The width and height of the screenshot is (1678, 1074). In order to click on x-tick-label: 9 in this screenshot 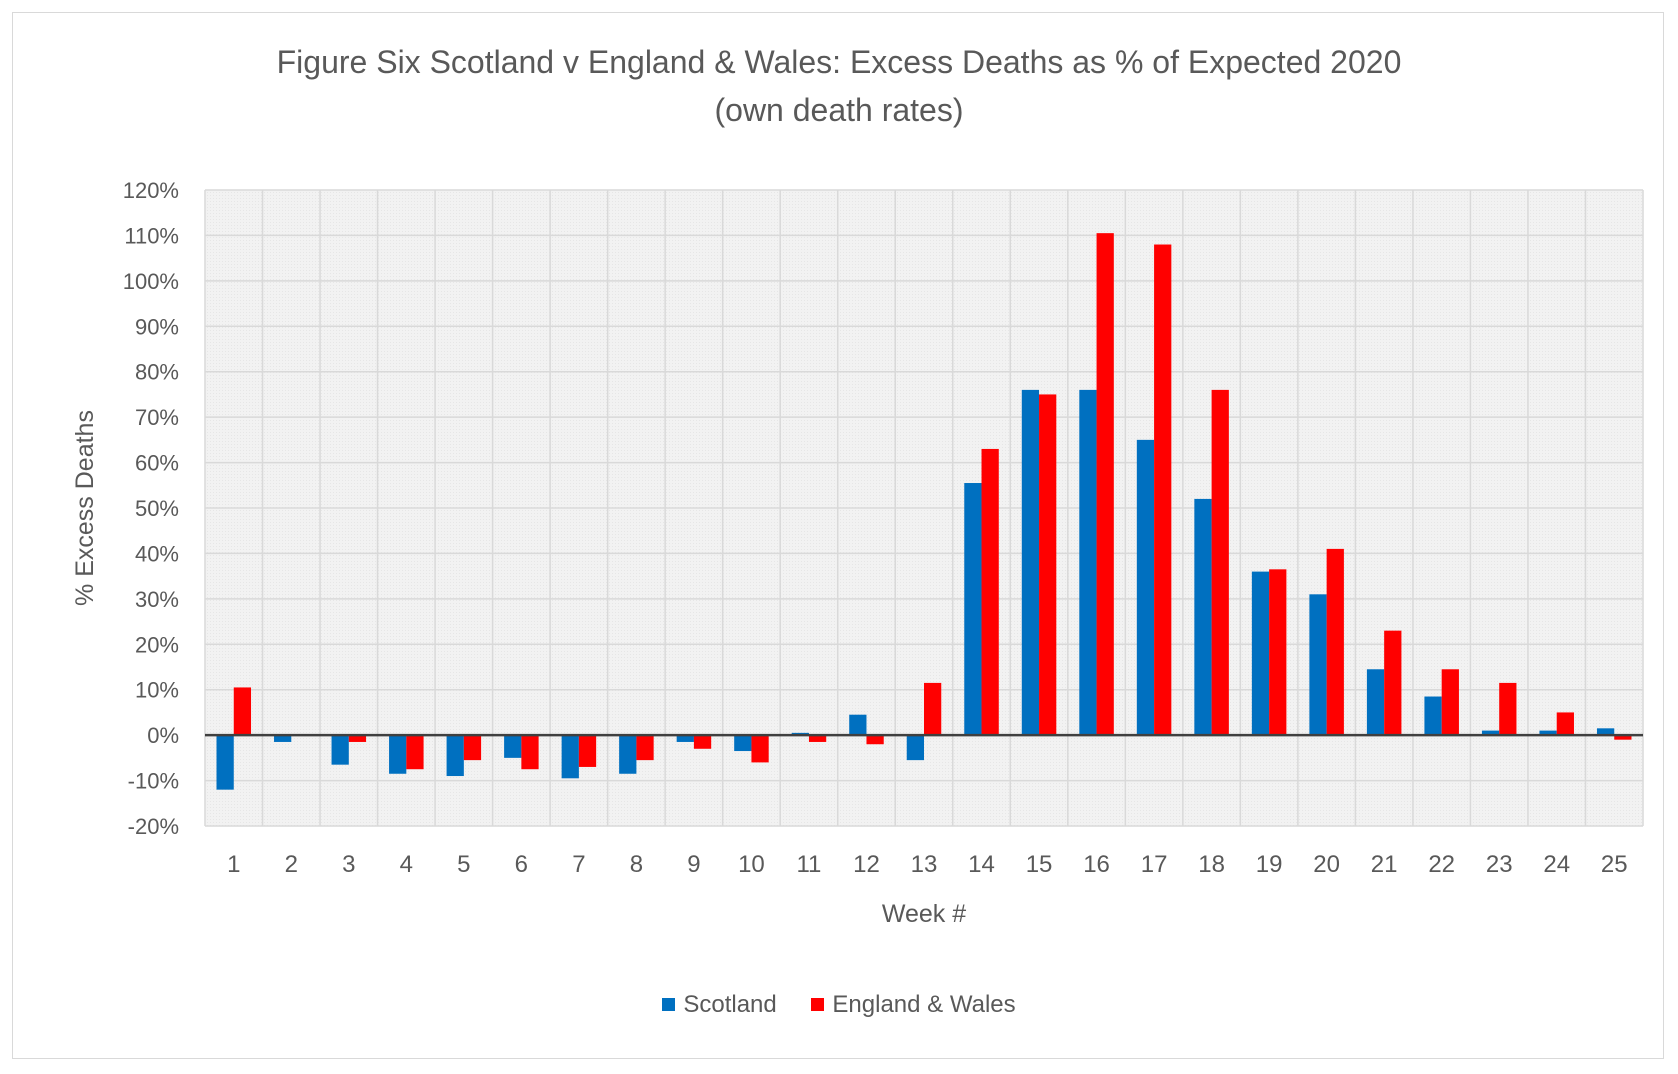, I will do `click(693, 864)`.